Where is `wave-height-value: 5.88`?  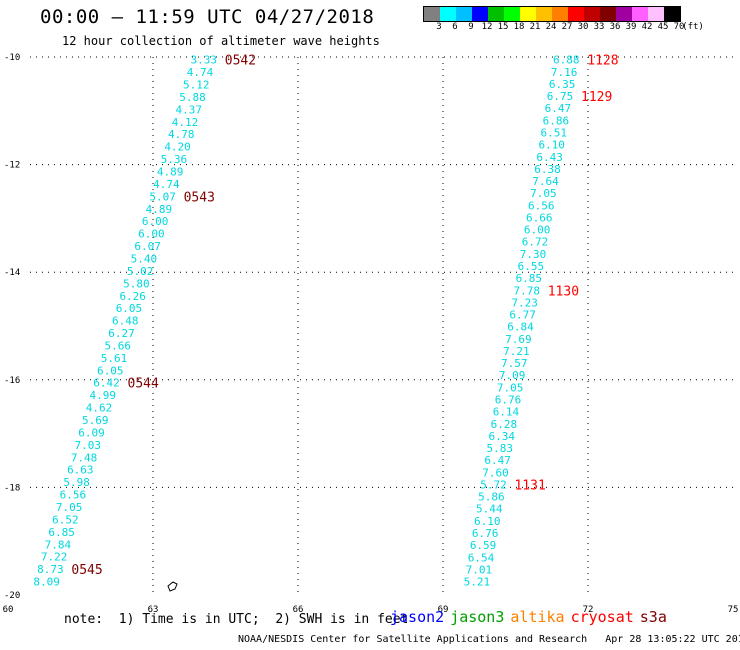 wave-height-value: 5.88 is located at coordinates (192, 97).